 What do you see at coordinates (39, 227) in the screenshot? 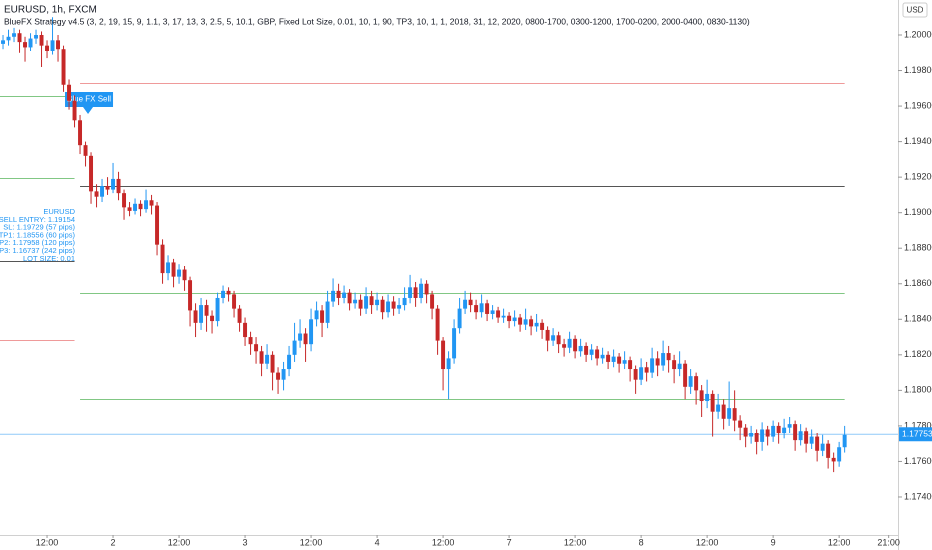
I see `info-line: SL: 1.19729 (57 pips)` at bounding box center [39, 227].